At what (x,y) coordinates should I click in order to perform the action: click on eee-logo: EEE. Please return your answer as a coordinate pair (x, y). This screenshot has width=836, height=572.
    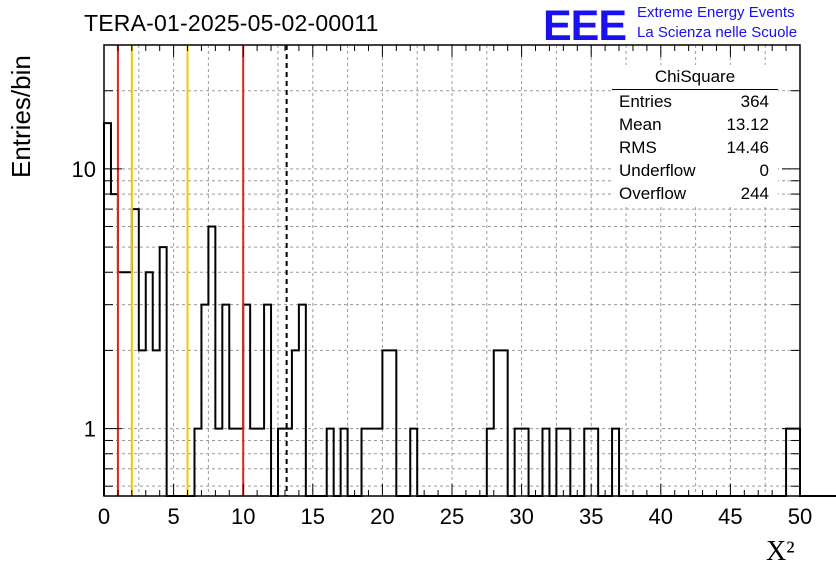
    Looking at the image, I should click on (585, 26).